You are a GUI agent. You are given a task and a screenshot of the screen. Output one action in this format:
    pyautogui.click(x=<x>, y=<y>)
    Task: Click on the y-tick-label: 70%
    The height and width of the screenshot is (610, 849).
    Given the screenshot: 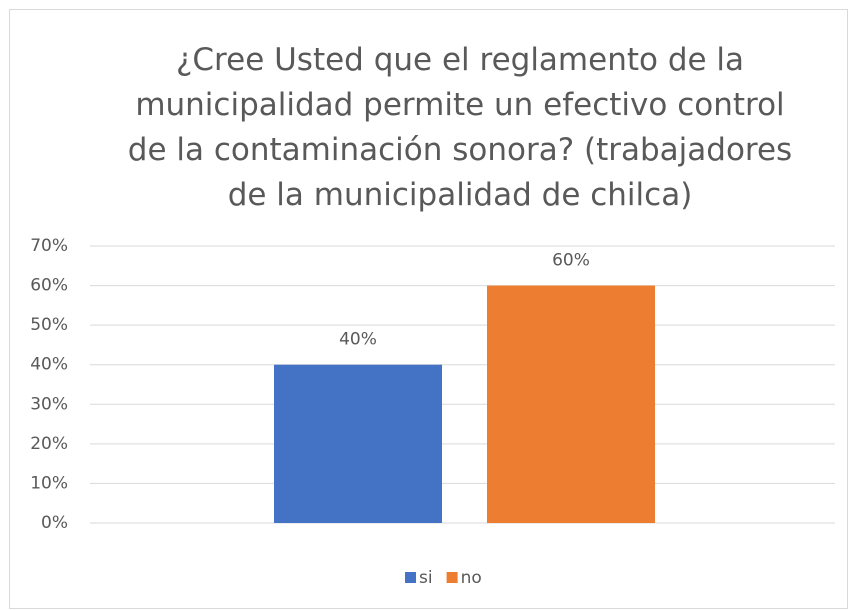 What is the action you would take?
    pyautogui.click(x=49, y=246)
    